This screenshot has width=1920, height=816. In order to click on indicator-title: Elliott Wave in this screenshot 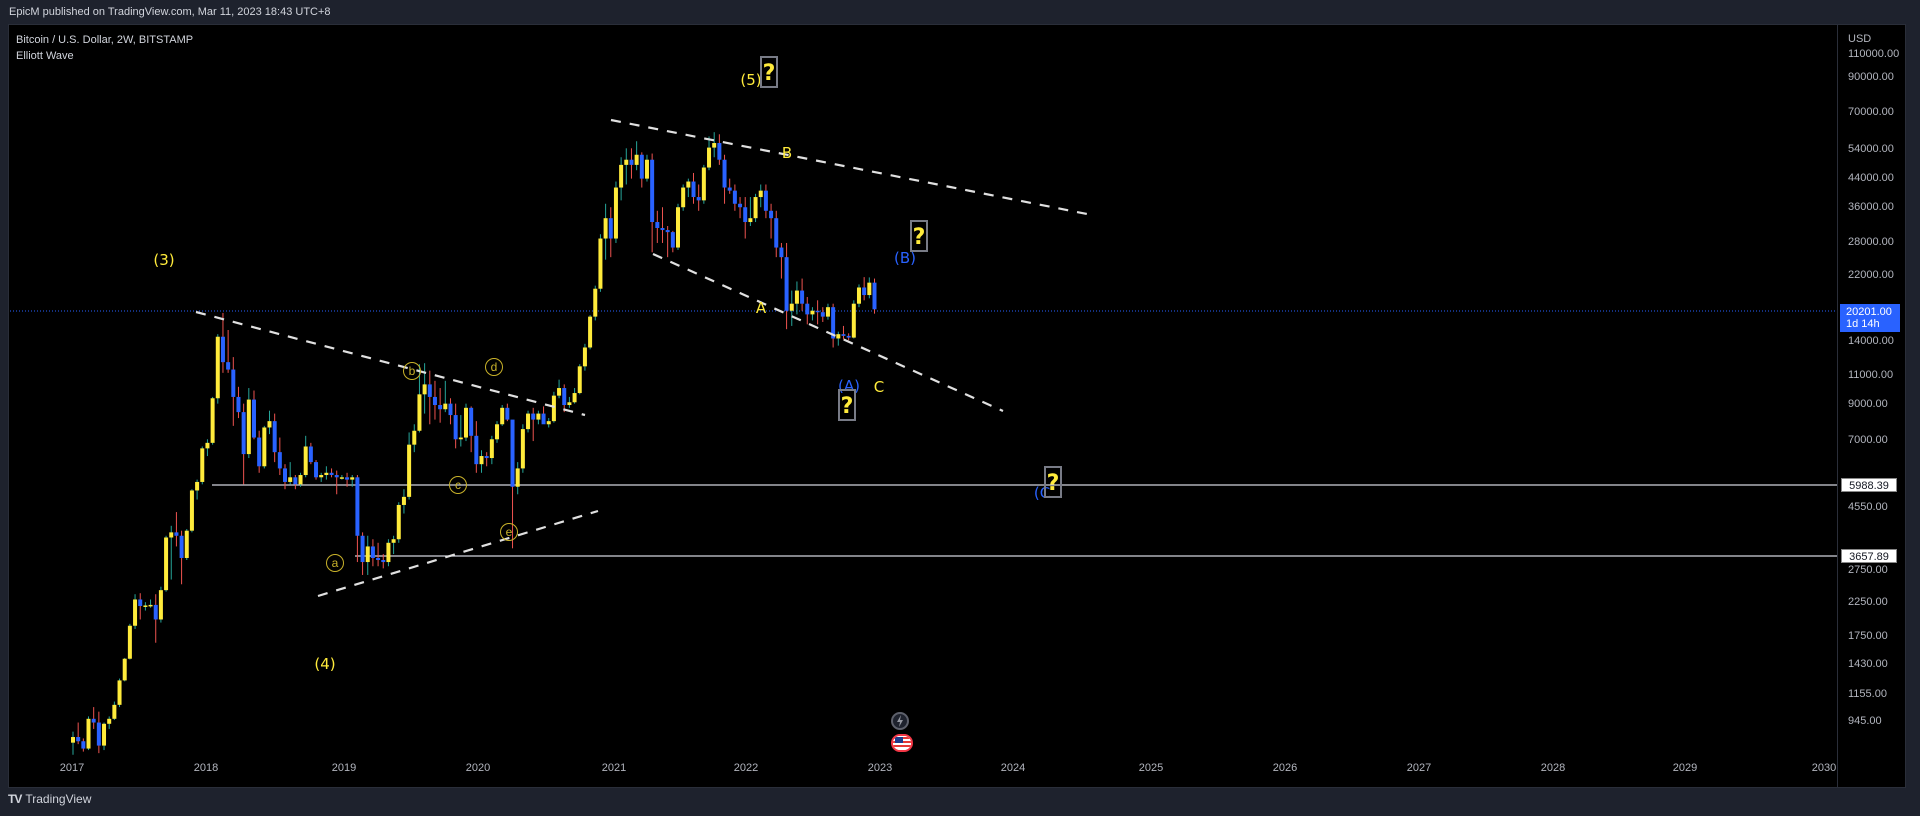, I will do `click(45, 56)`.